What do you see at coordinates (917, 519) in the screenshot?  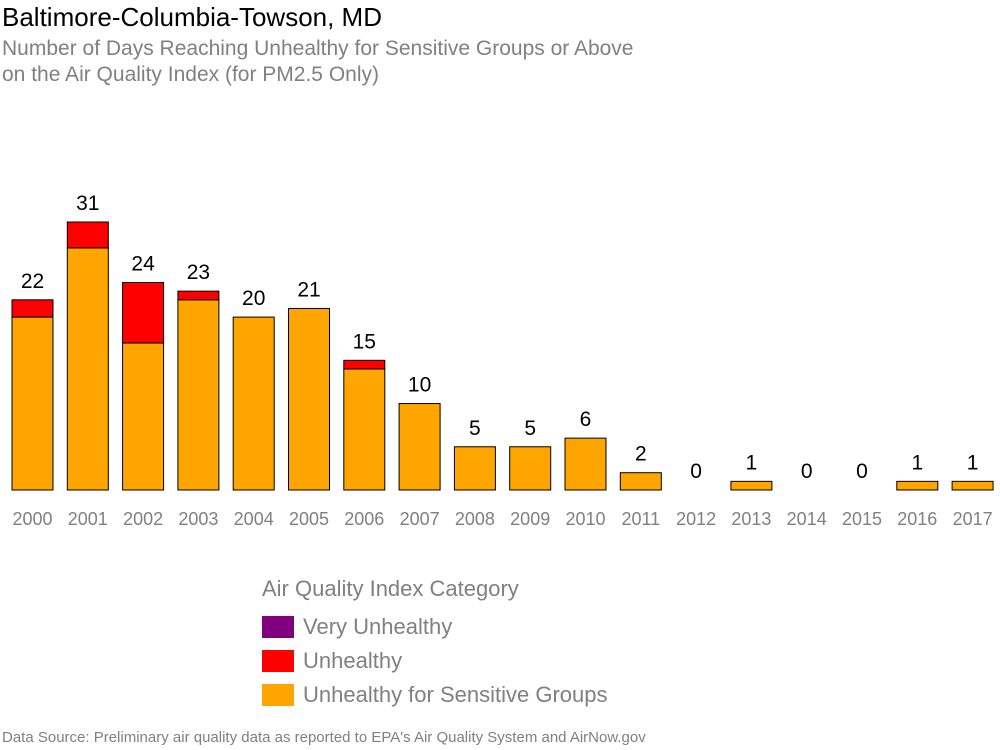 I see `x-tick-label-2016: 2016` at bounding box center [917, 519].